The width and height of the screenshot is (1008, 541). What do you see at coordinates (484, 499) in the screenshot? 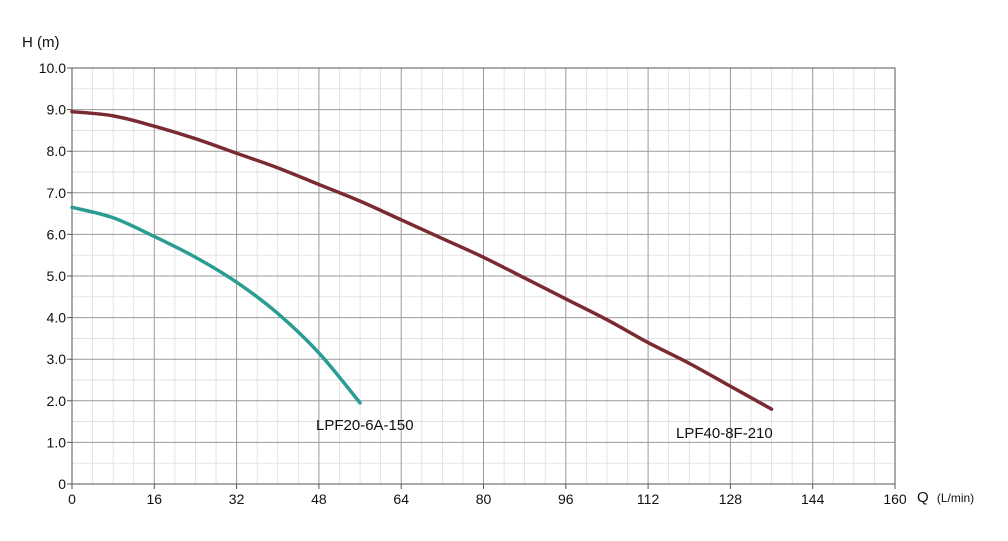
I see `x-tick-label: 80` at bounding box center [484, 499].